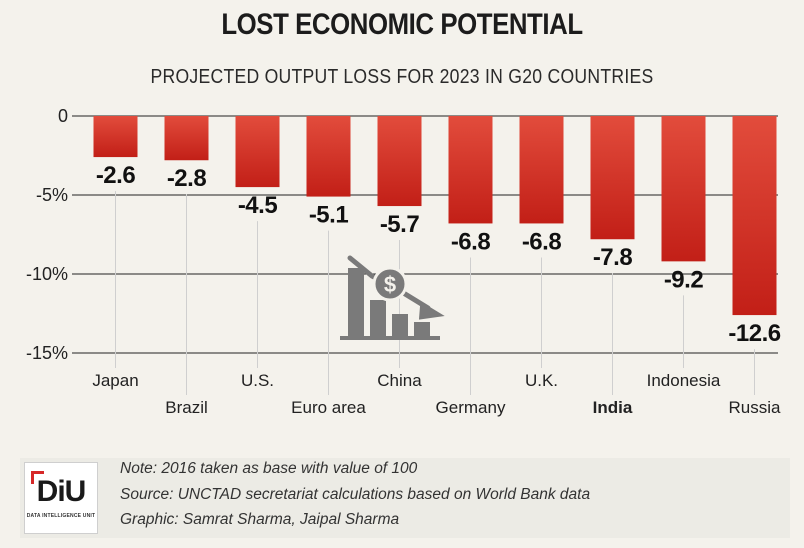  I want to click on bar-value-label: -2.8, so click(187, 178).